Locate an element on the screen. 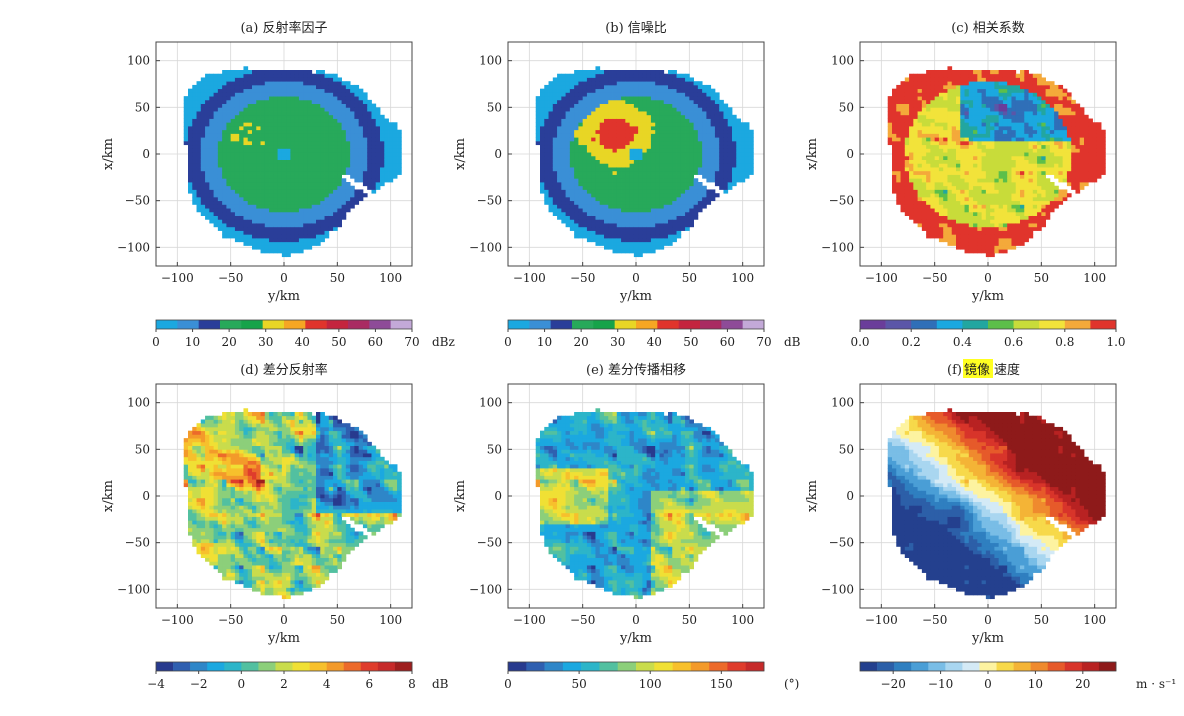 The image size is (1184, 716). colorbar-tick-label: 20 is located at coordinates (229, 342).